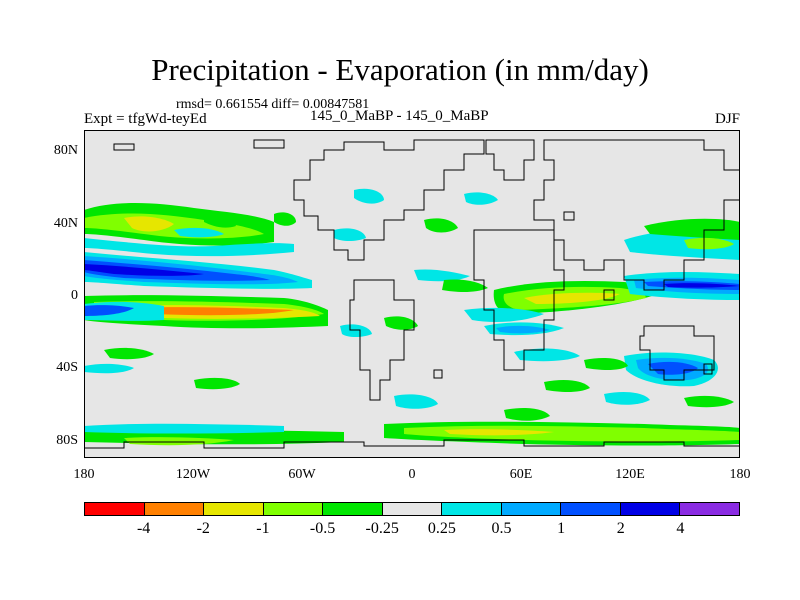 The height and width of the screenshot is (600, 800). I want to click on lat-label-80s: 80S, so click(67, 440).